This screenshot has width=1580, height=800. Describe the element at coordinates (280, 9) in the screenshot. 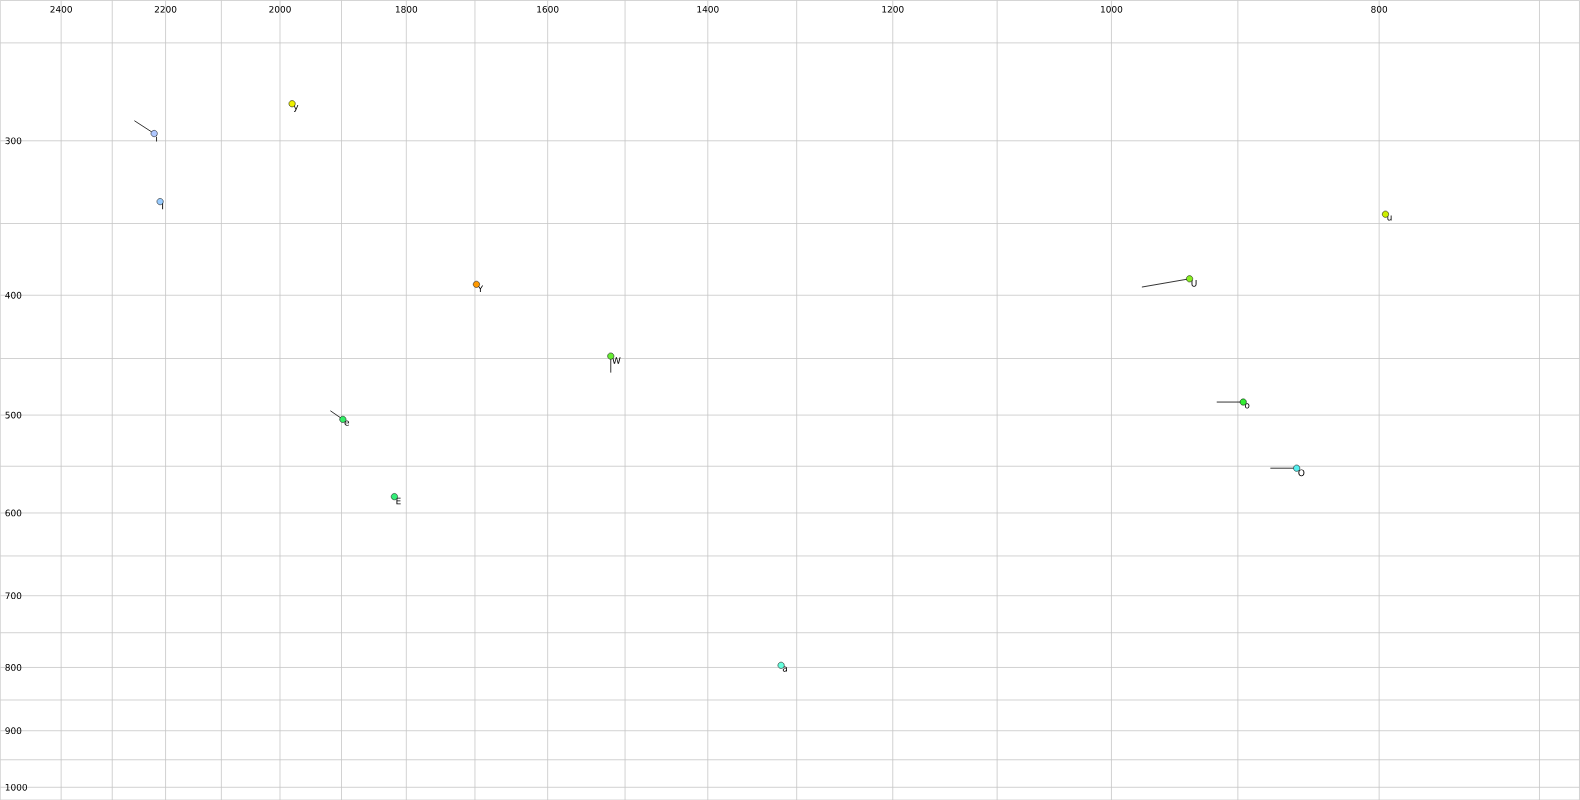

I see `x-tick-label: 2000` at that location.